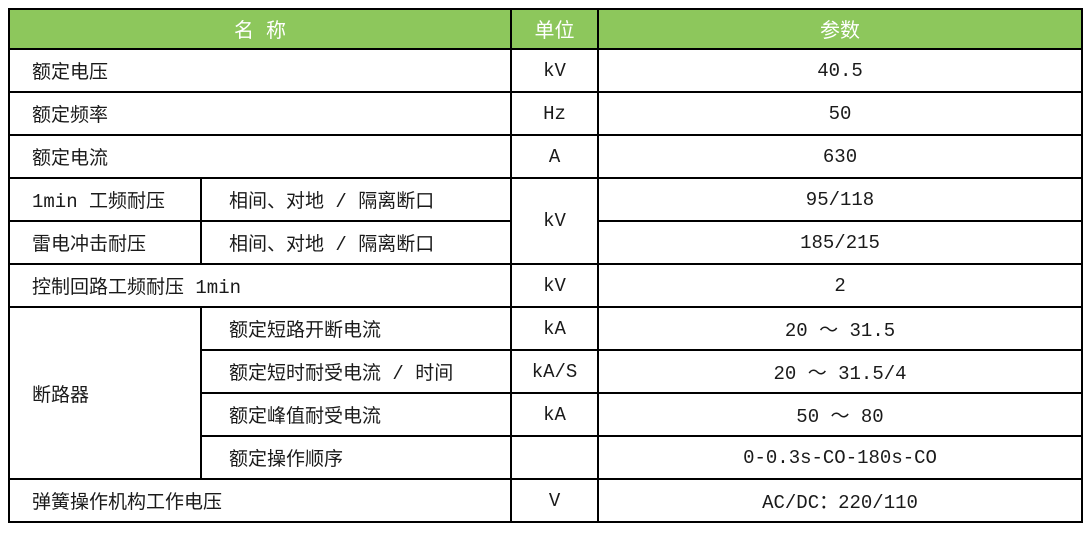  Describe the element at coordinates (555, 113) in the screenshot. I see `rated-frequency-unit: Hz` at that location.